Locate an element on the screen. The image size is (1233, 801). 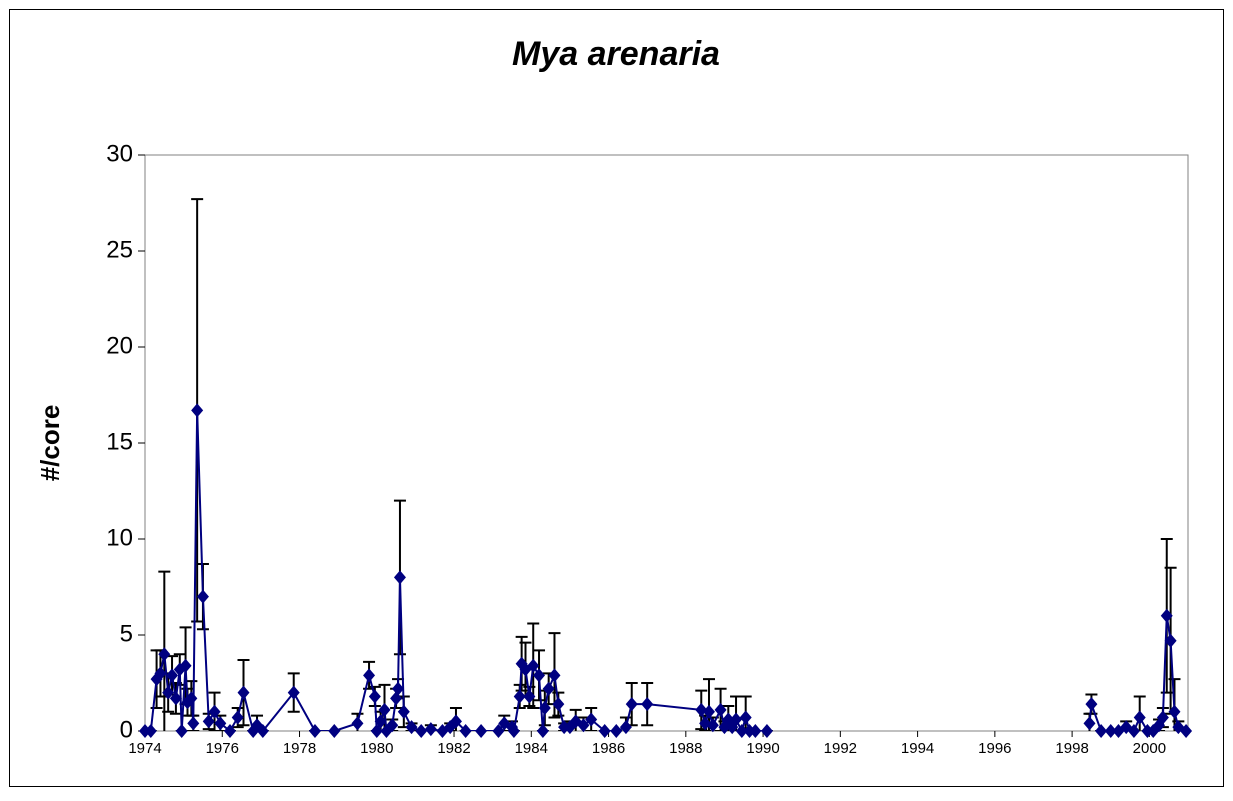
x-tick-label: 1982 is located at coordinates (453, 748).